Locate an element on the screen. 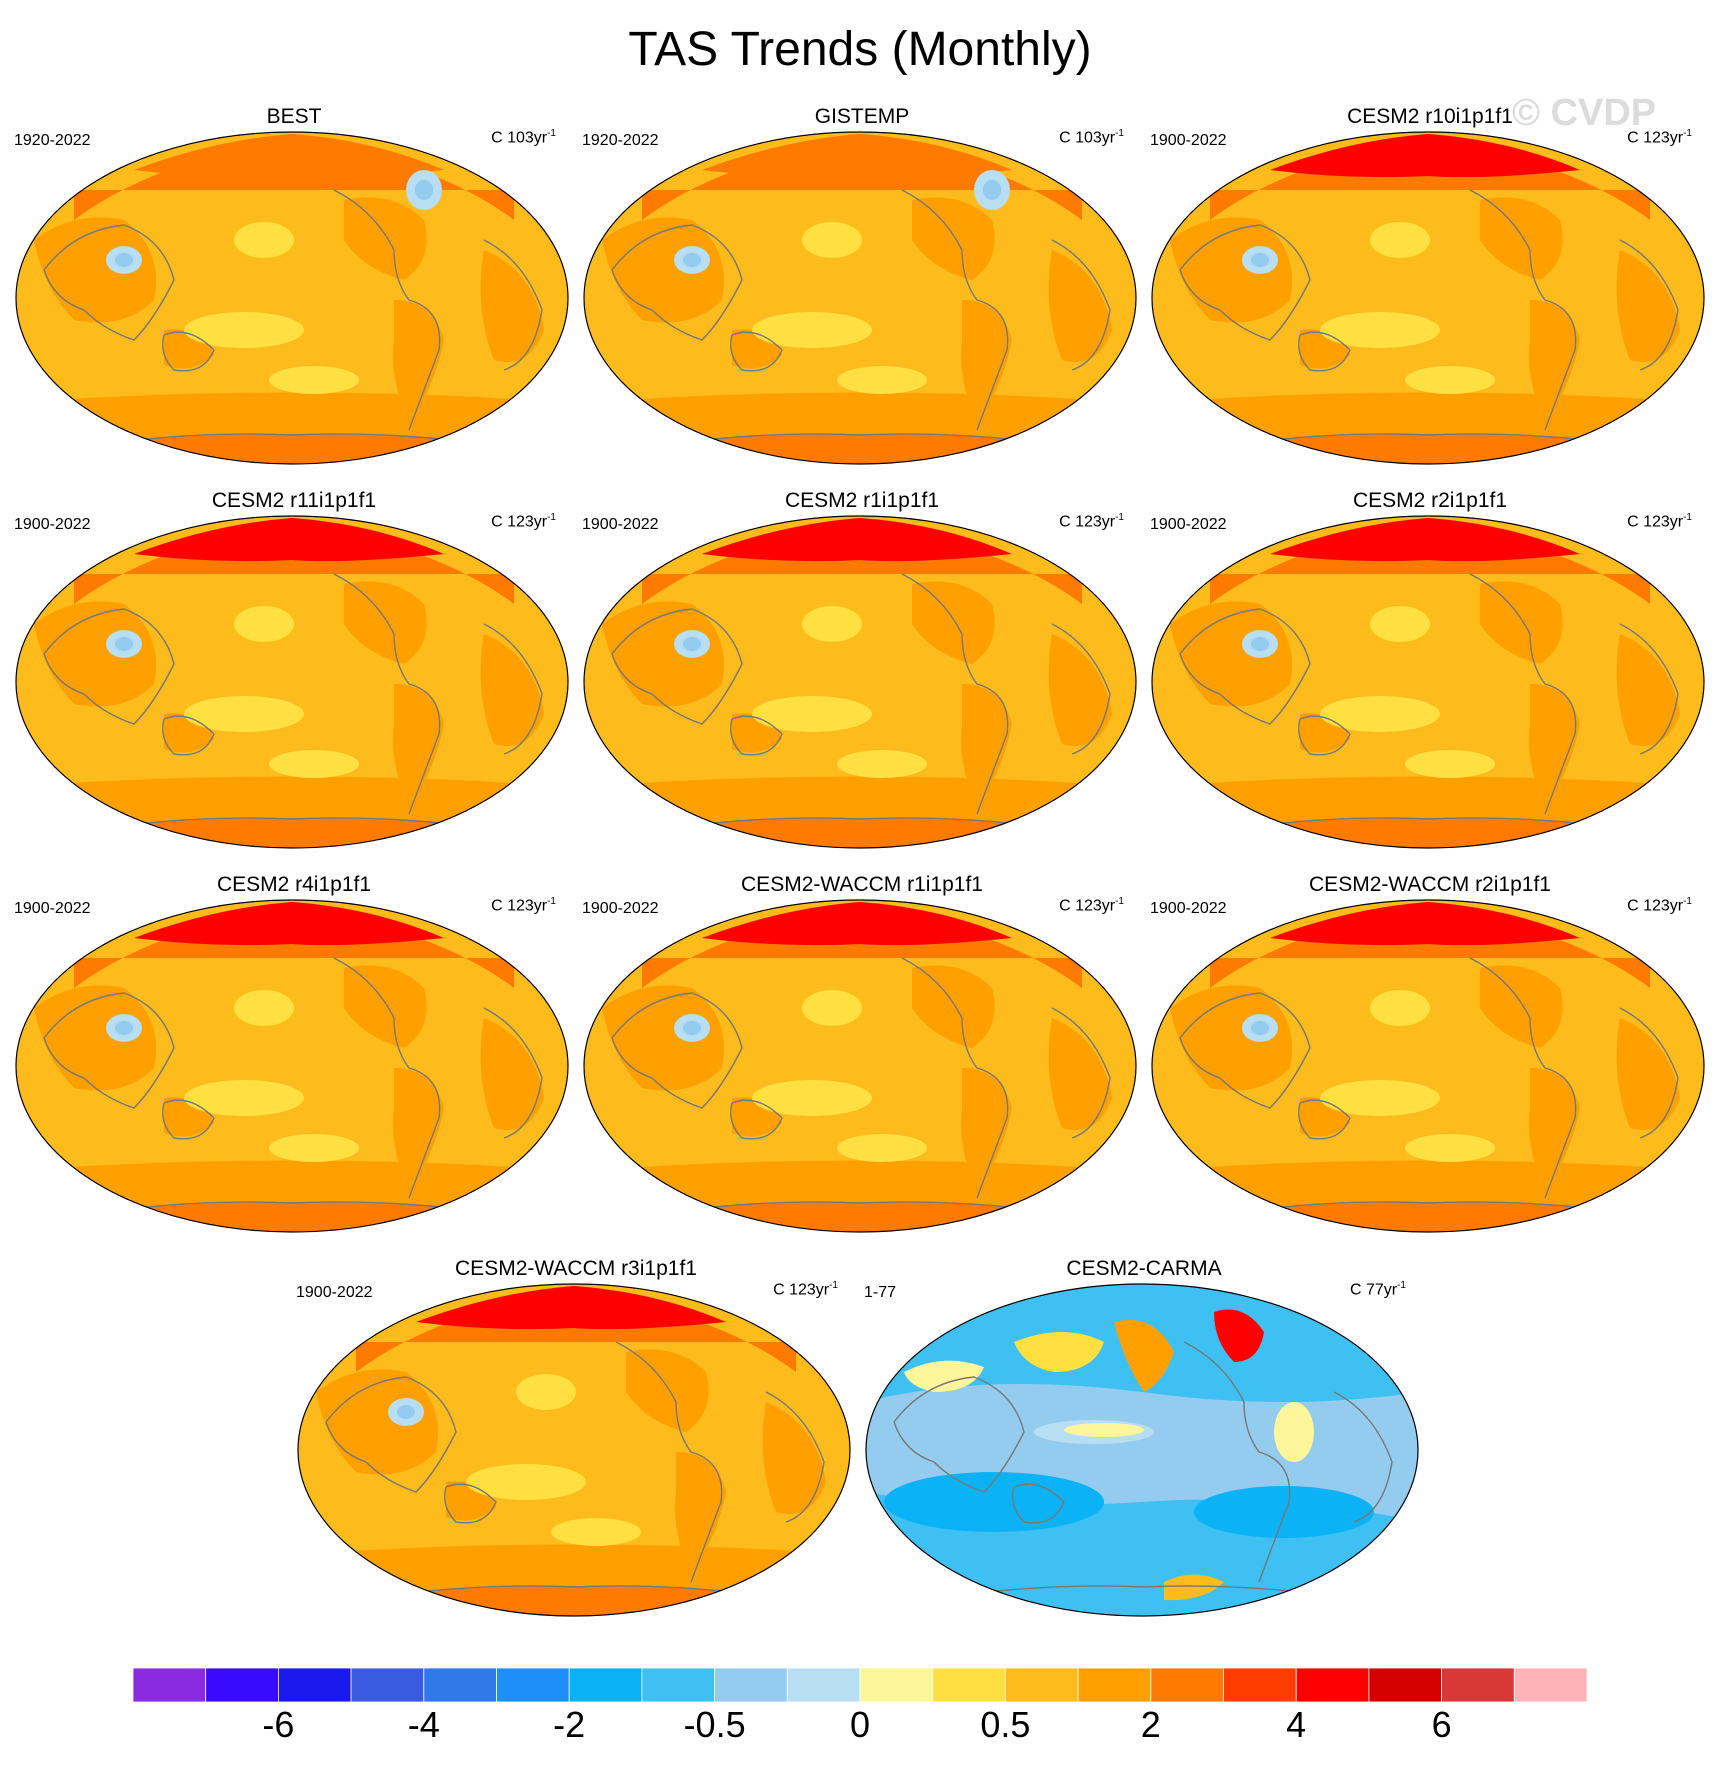  panel-title: CESM2 r1i1p1f1 is located at coordinates (862, 500).